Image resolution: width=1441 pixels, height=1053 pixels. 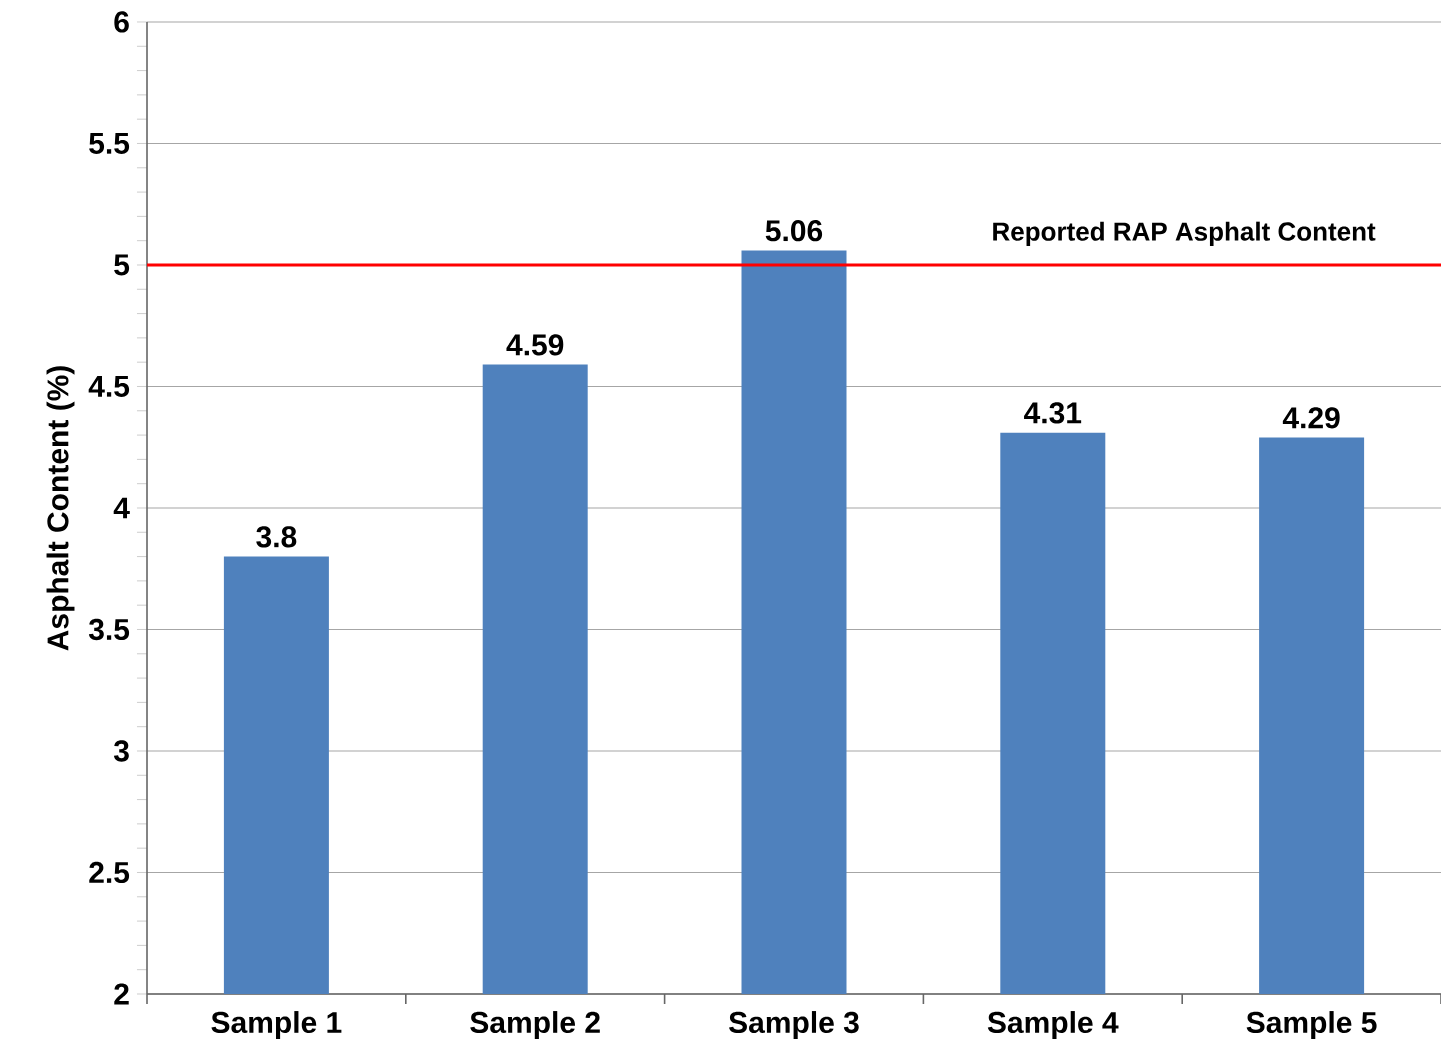 What do you see at coordinates (122, 265) in the screenshot?
I see `y-tick-label: 5` at bounding box center [122, 265].